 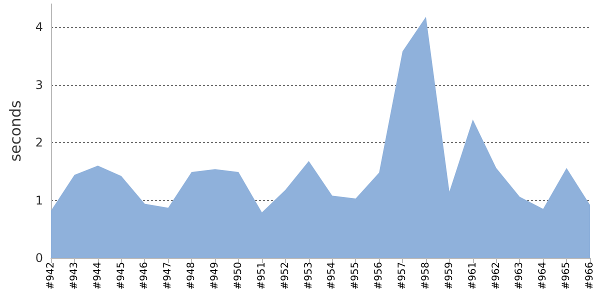 What do you see at coordinates (168, 276) in the screenshot?
I see `x-tick-label: #947` at bounding box center [168, 276].